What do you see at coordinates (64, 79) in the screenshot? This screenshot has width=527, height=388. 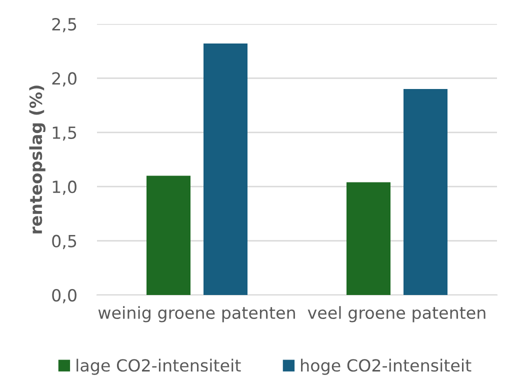 I see `y-tick-label: 2,0` at bounding box center [64, 79].